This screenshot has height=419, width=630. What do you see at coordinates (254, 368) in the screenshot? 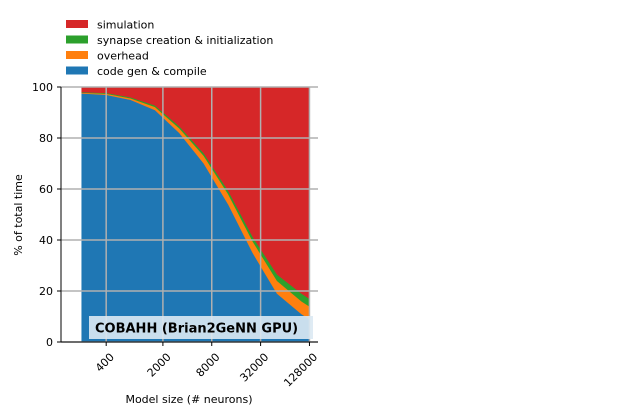
I see `x-tick-label-3: 32000` at bounding box center [254, 368].